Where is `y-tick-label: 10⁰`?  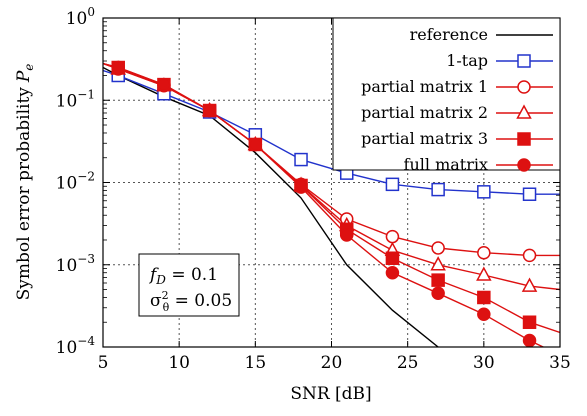 y-tick-label: 10⁰ is located at coordinates (80, 17).